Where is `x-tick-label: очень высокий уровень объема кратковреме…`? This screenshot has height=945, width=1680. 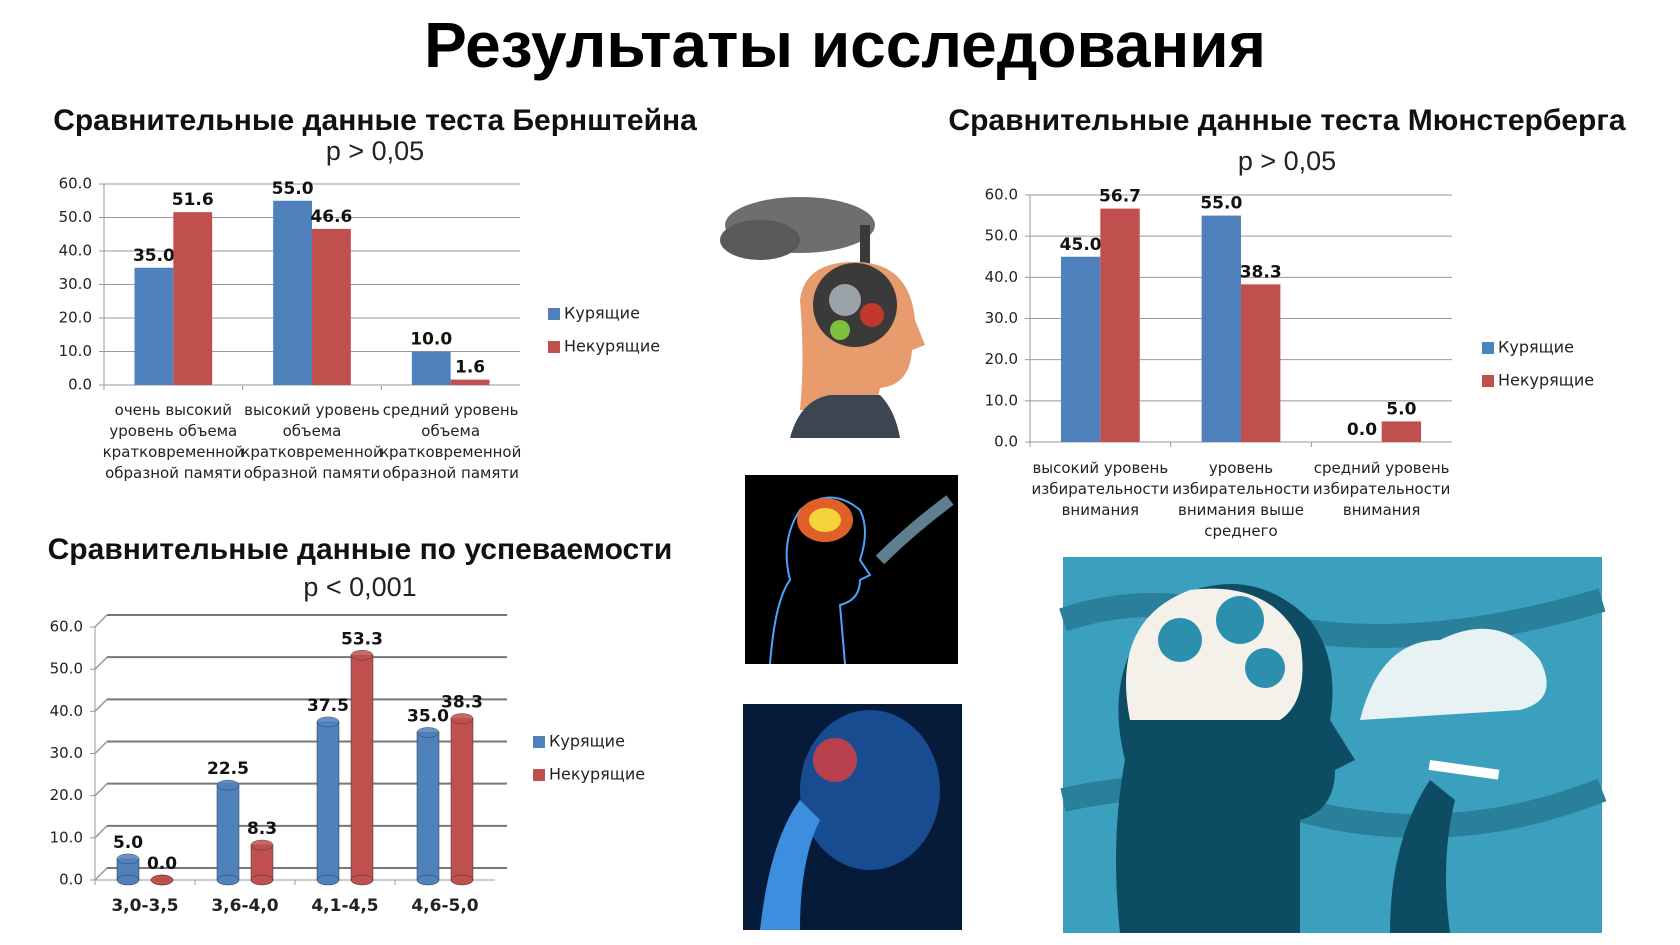 x-tick-label: очень высокий уровень объема кратковреме… is located at coordinates (173, 441).